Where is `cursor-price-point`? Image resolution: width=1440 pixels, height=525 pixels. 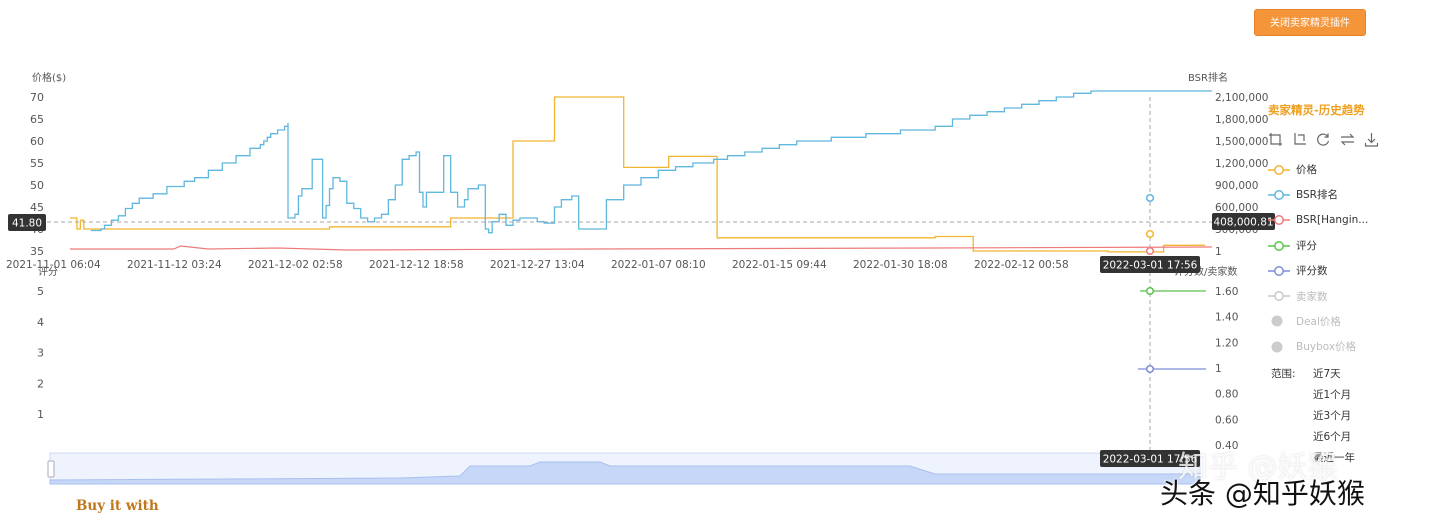 cursor-price-point is located at coordinates (1150, 234).